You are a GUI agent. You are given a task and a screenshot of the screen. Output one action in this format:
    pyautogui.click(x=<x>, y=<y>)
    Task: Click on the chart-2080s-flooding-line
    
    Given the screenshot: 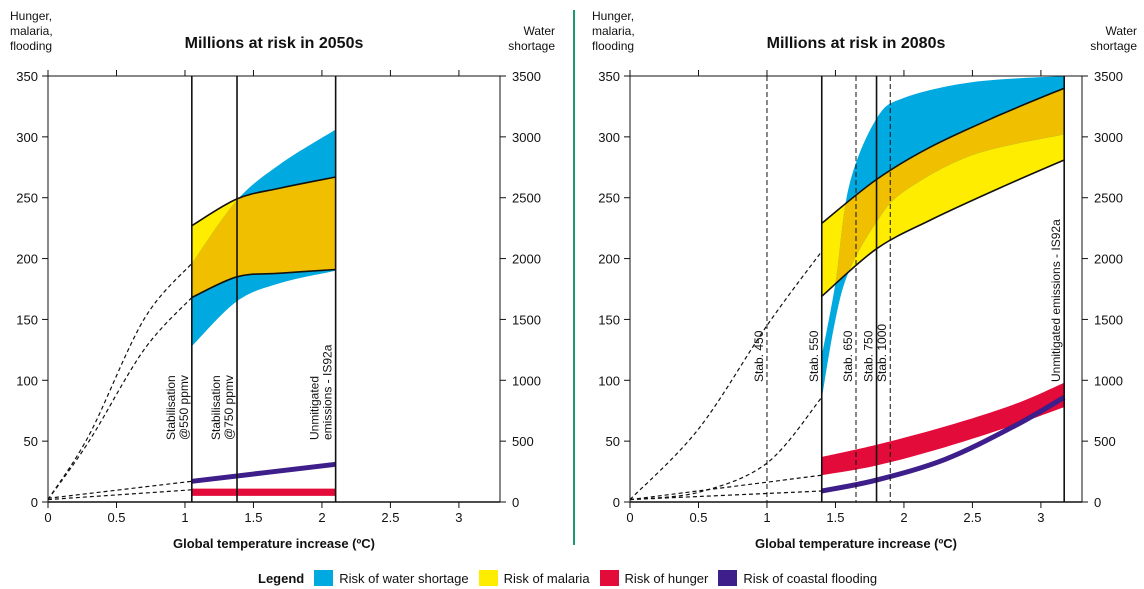 What is the action you would take?
    pyautogui.click(x=943, y=444)
    